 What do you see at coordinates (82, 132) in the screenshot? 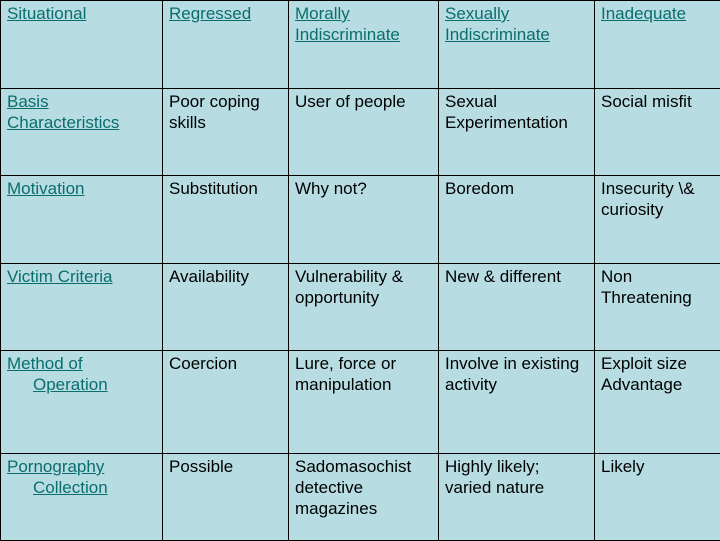
I see `row-label-basis-characteristics: Basis Characteristics` at bounding box center [82, 132].